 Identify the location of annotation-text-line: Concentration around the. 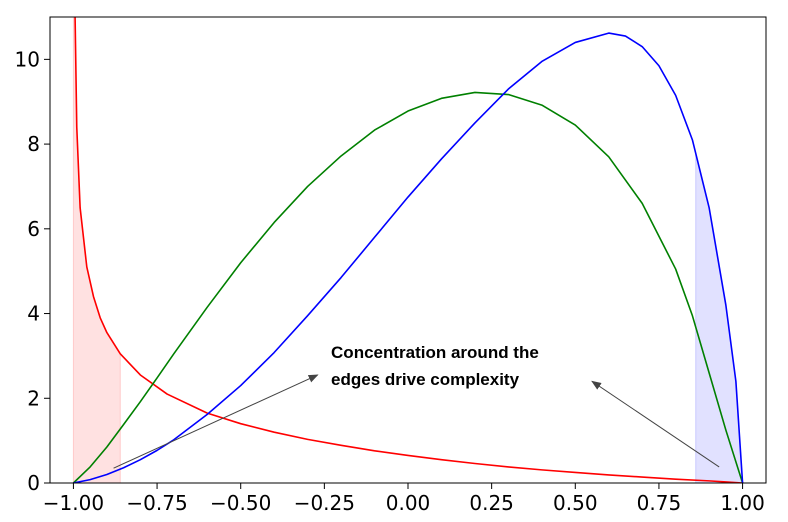
(435, 352).